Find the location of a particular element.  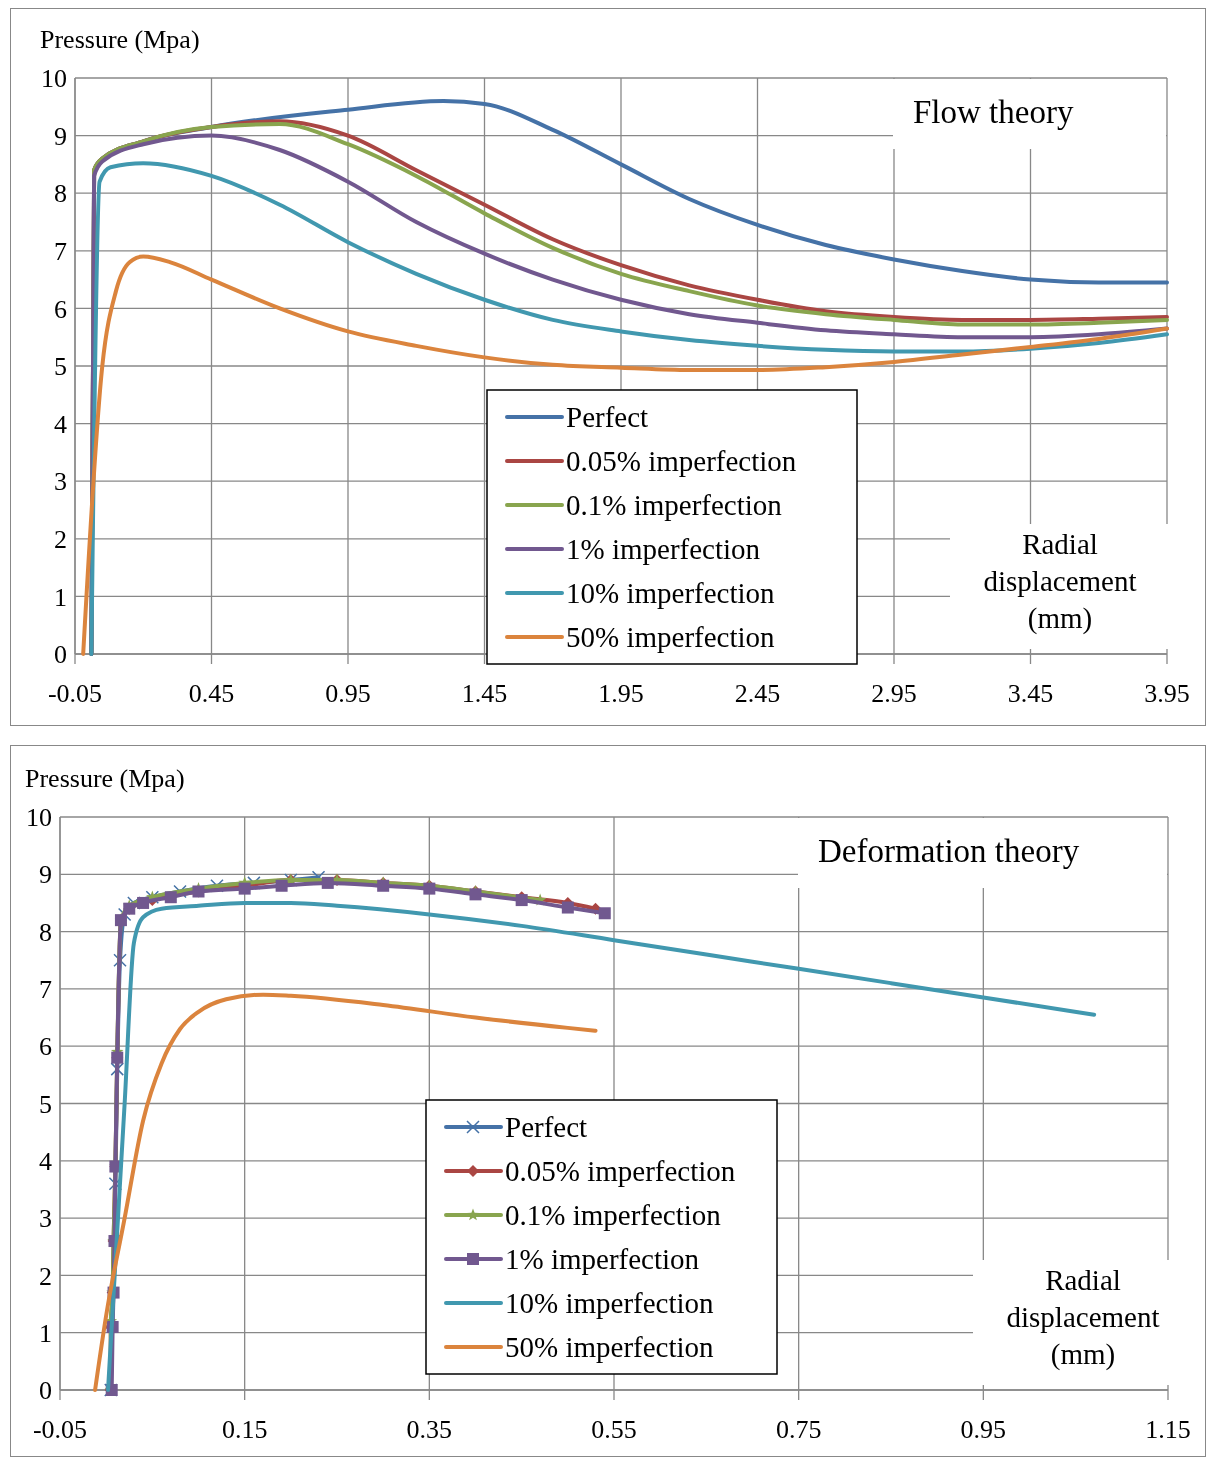

x-tick-label: 0.55 is located at coordinates (614, 1429).